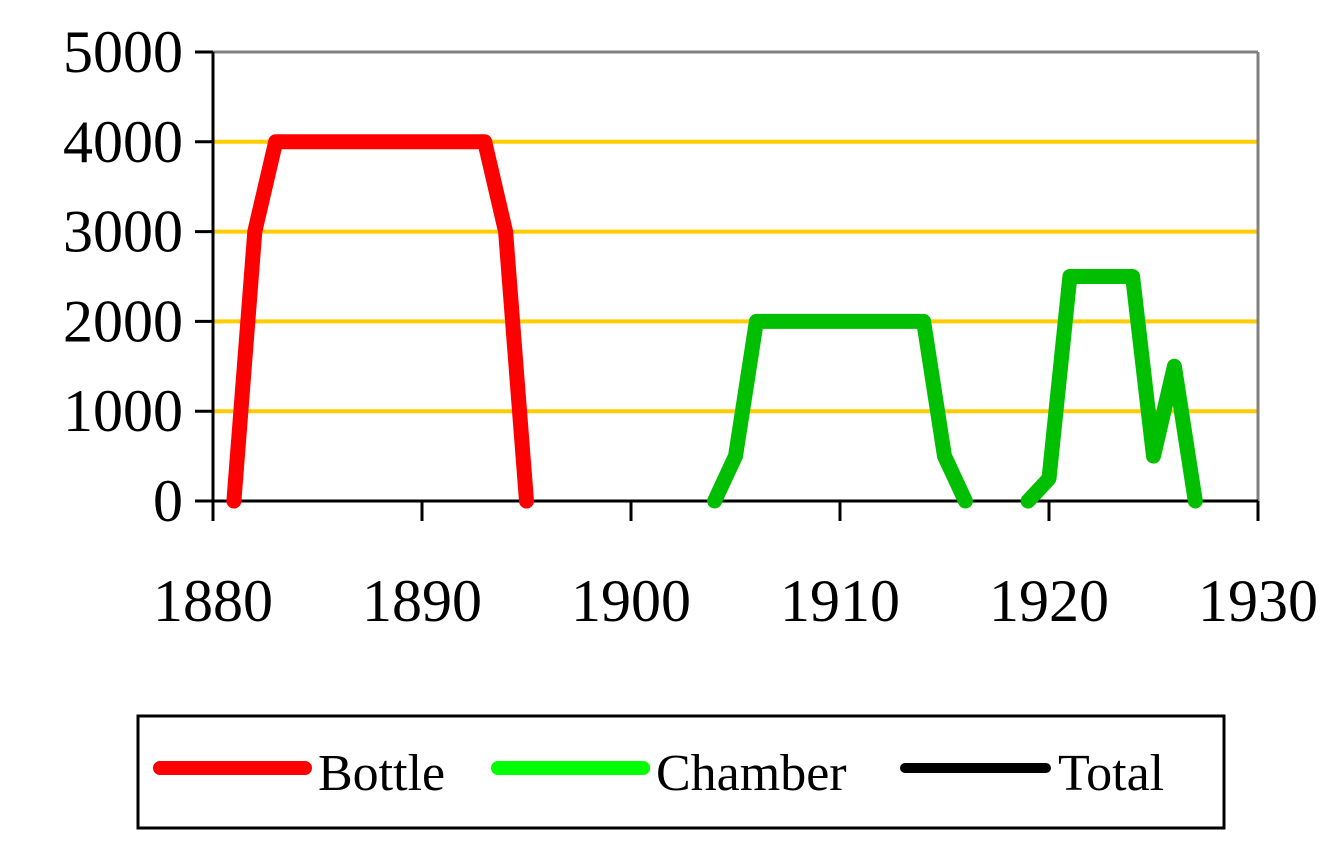 Image resolution: width=1344 pixels, height=858 pixels. Describe the element at coordinates (381, 773) in the screenshot. I see `legend-label-bottle: Bottle` at that location.